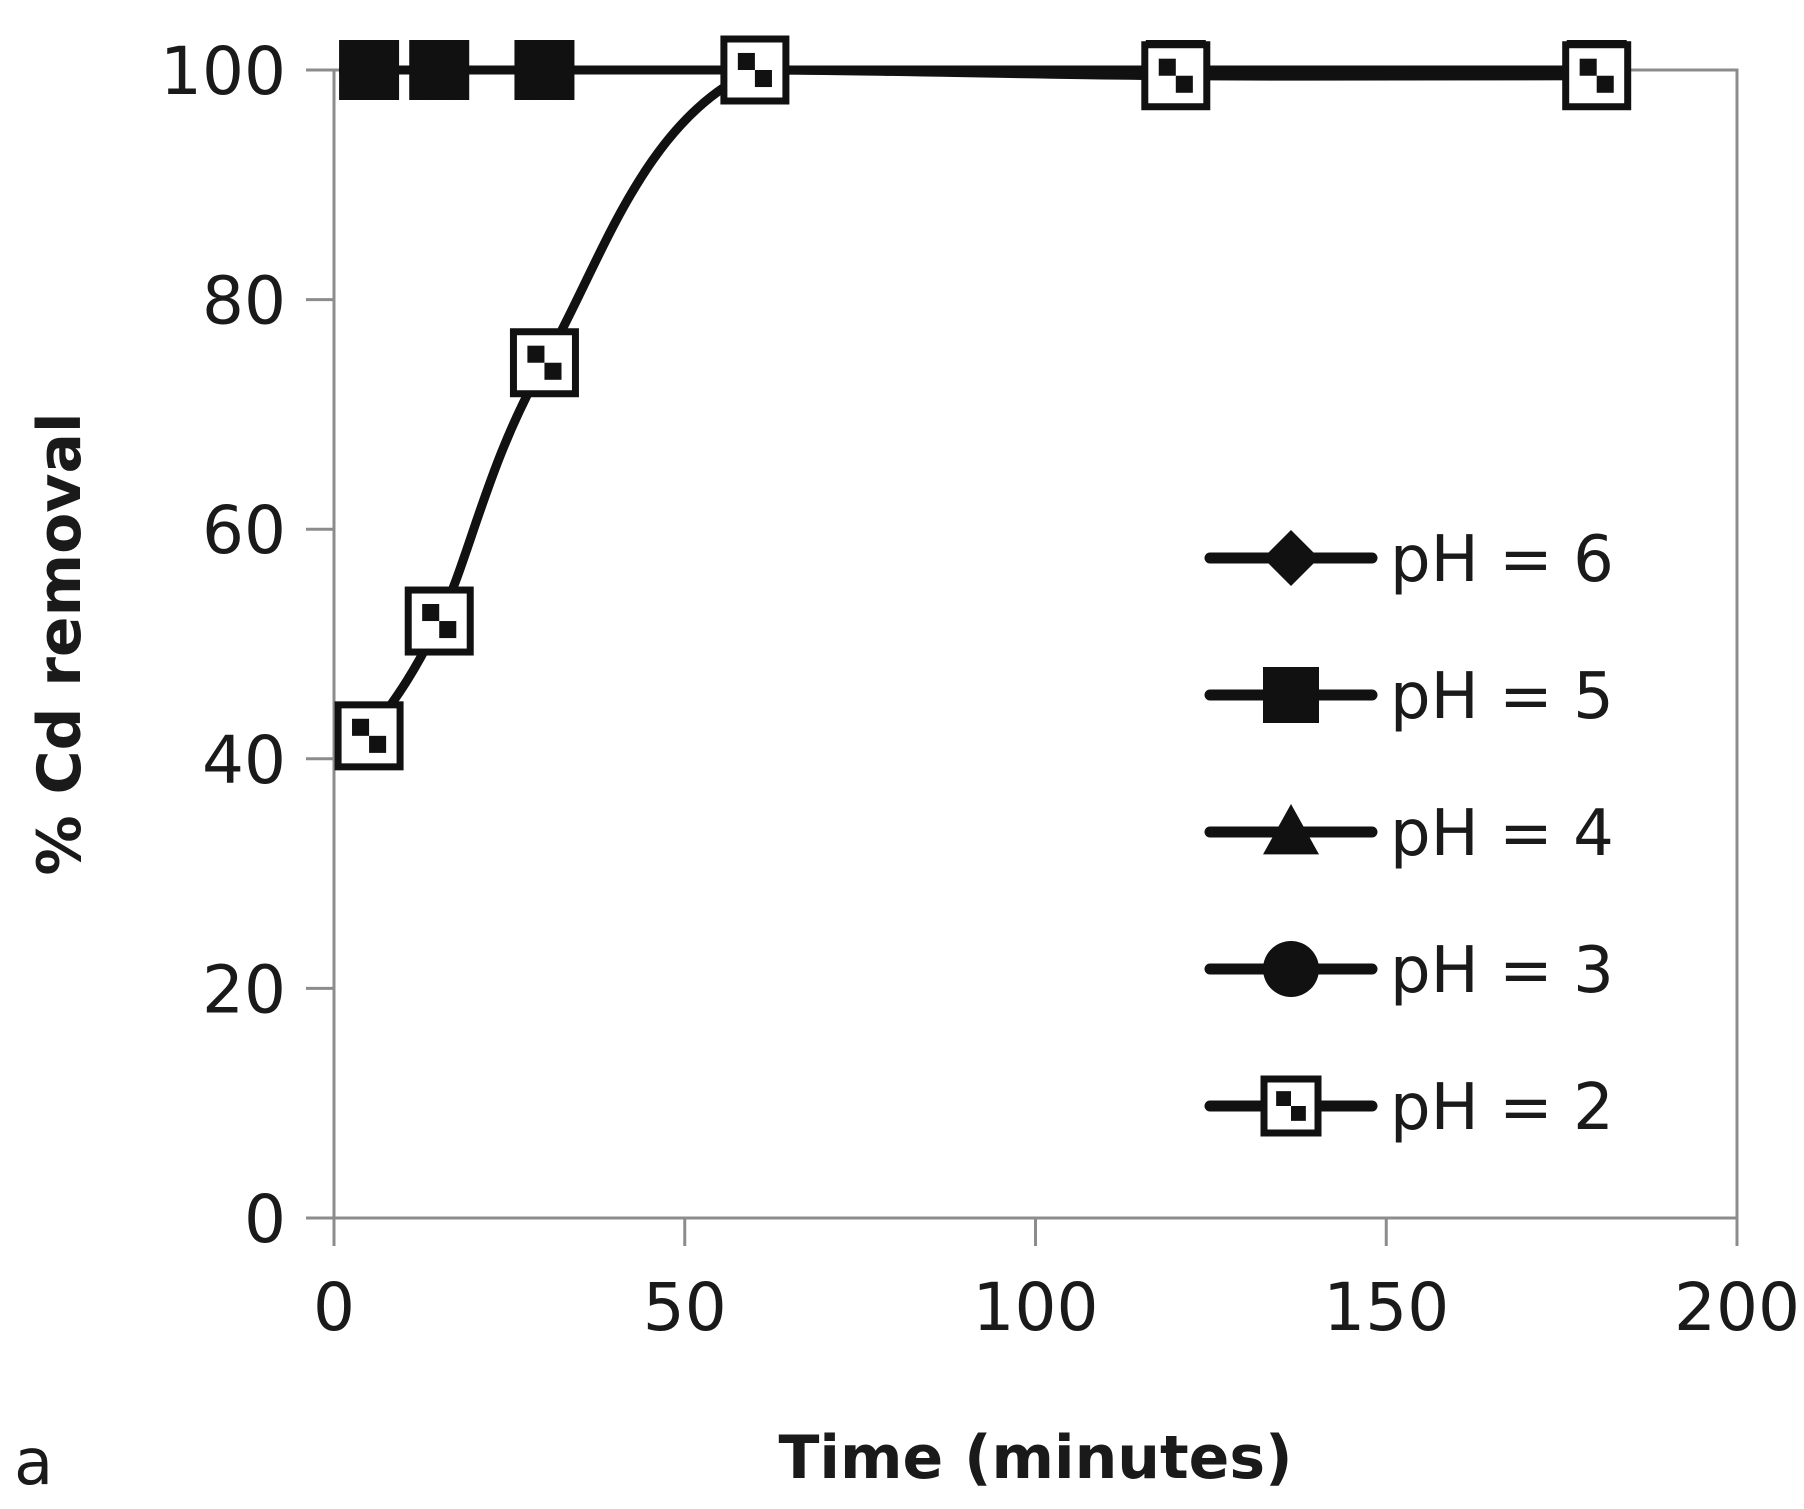  I want to click on panel-label: a, so click(33, 1463).